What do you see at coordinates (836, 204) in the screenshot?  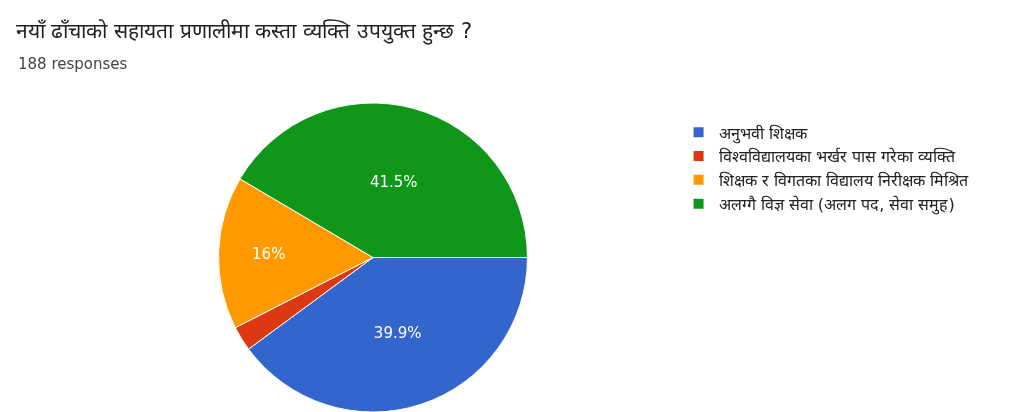 I see `legend-label: अलग्गै विज्ञ सेवा (अलग पद, सेवा समुह)` at bounding box center [836, 204].